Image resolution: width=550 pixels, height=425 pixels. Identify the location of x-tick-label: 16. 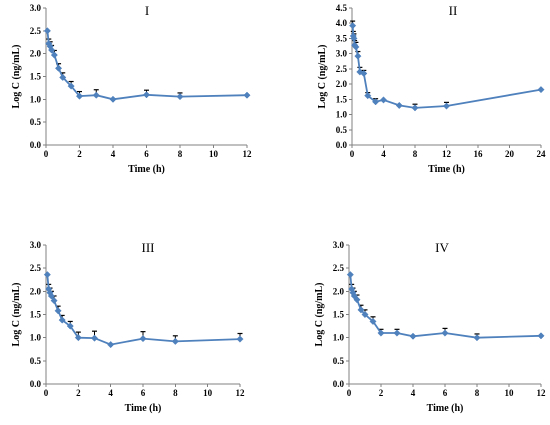
(479, 154).